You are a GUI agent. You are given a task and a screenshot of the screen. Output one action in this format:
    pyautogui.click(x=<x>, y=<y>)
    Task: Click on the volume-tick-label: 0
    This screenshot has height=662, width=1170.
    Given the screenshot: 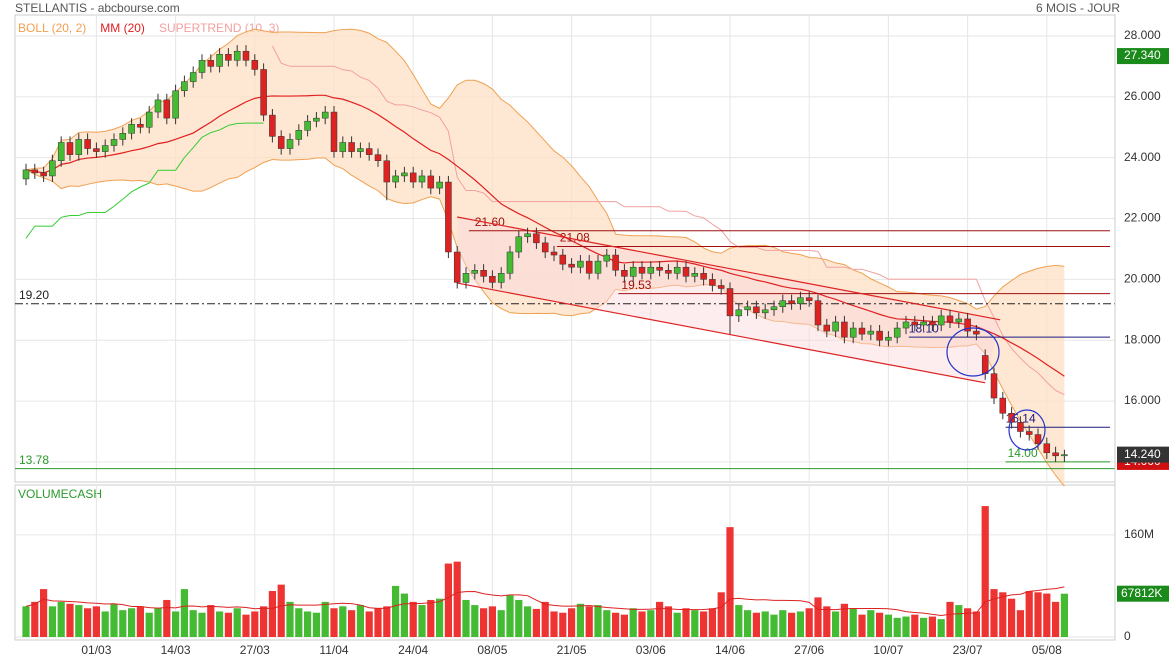 What is the action you would take?
    pyautogui.click(x=1127, y=636)
    